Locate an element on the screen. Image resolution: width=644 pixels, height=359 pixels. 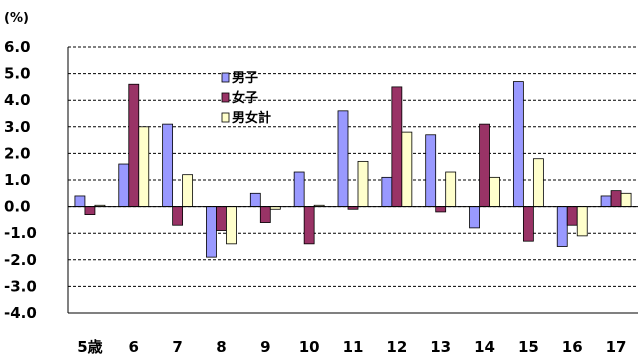
bar-女子-12 is located at coordinates (397, 146).